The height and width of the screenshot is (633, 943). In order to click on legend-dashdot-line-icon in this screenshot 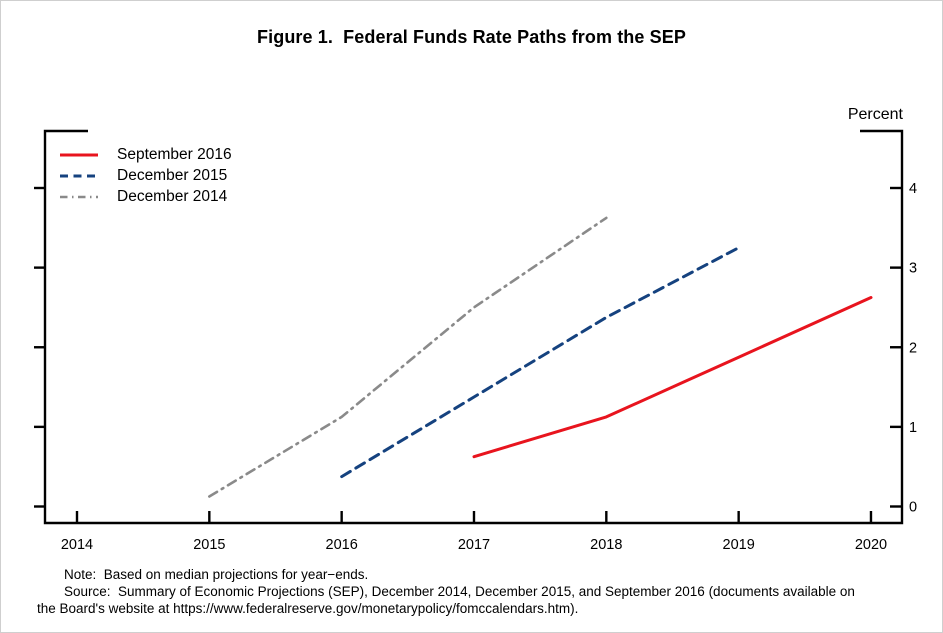, I will do `click(79, 196)`.